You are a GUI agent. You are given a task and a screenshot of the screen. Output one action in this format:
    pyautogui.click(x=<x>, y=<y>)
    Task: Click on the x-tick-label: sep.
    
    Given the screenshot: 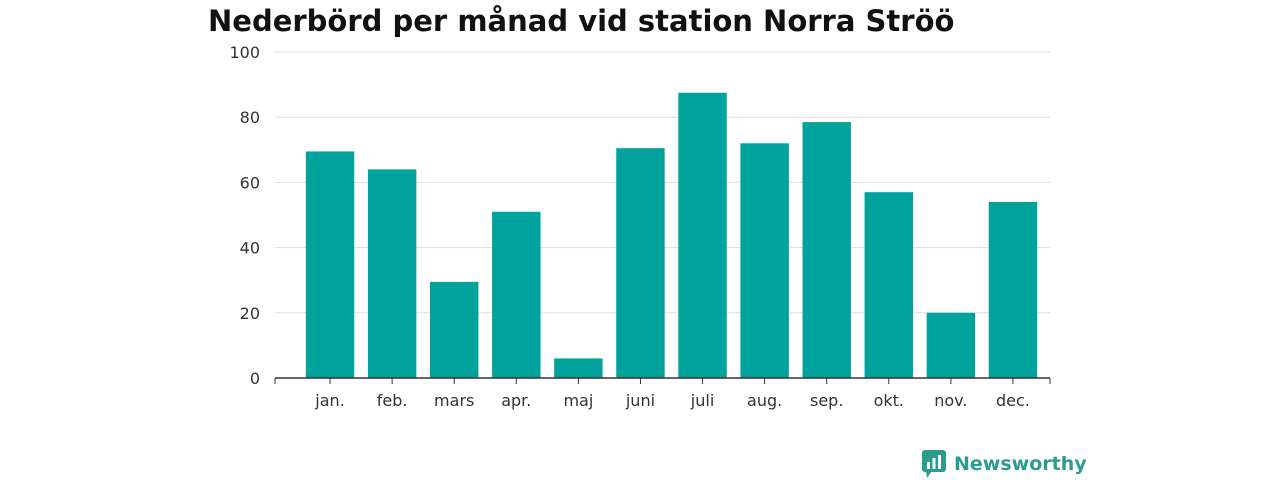 What is the action you would take?
    pyautogui.click(x=826, y=400)
    